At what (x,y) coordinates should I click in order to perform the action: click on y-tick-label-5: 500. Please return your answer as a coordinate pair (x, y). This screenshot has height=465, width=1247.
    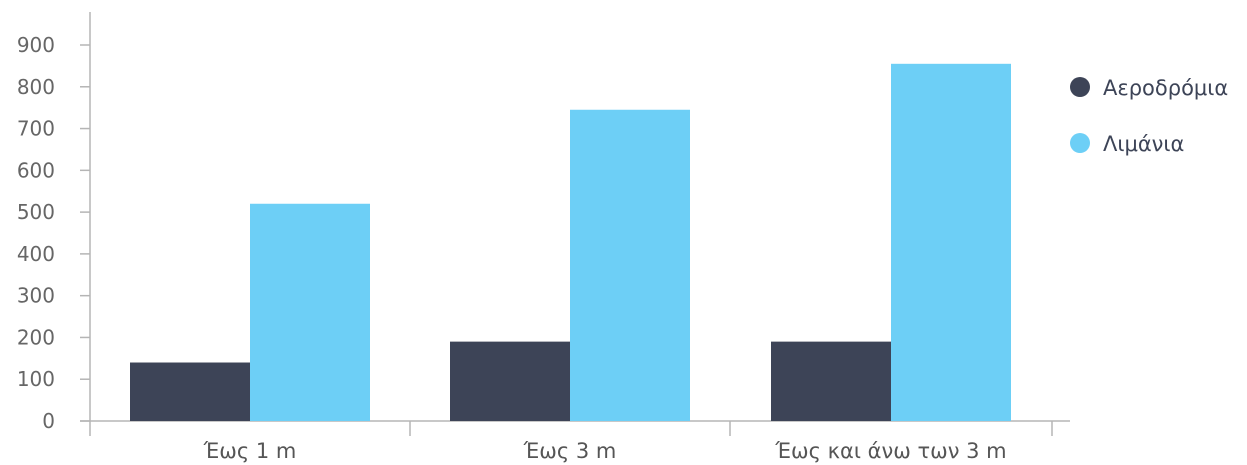
    Looking at the image, I should click on (36, 212).